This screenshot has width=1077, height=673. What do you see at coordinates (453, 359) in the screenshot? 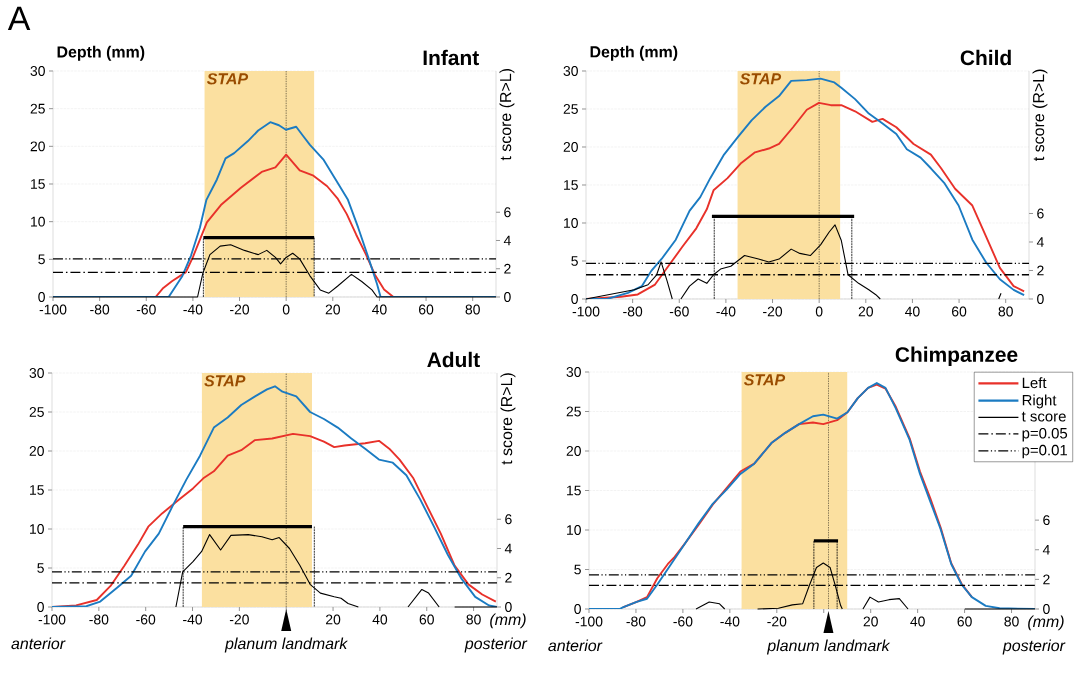
I see `chart-title: Adult` at bounding box center [453, 359].